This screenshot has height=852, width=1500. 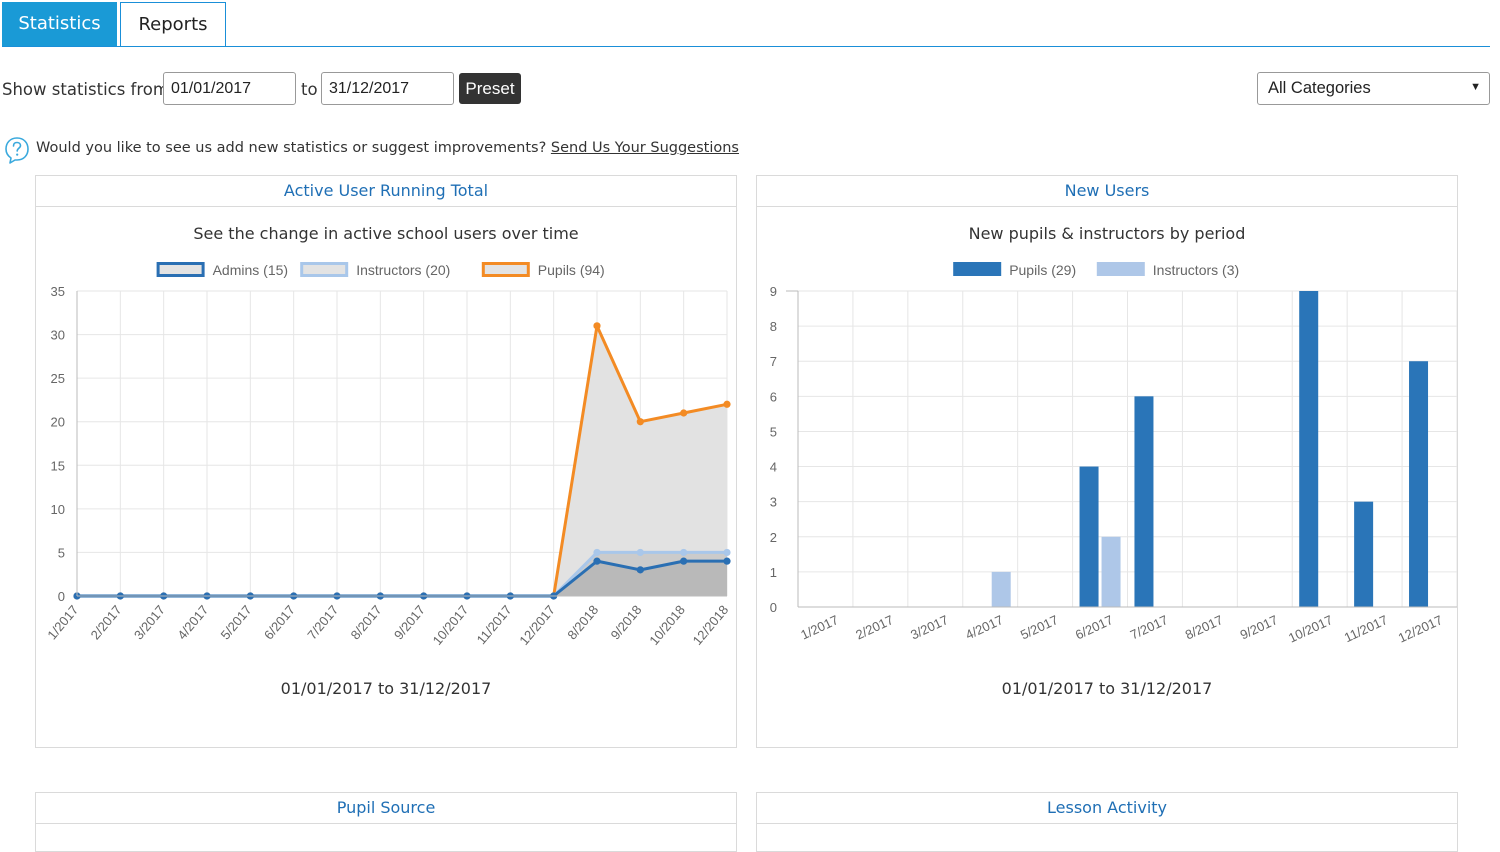 I want to click on active-users-title: Active User Running Total, so click(x=386, y=191).